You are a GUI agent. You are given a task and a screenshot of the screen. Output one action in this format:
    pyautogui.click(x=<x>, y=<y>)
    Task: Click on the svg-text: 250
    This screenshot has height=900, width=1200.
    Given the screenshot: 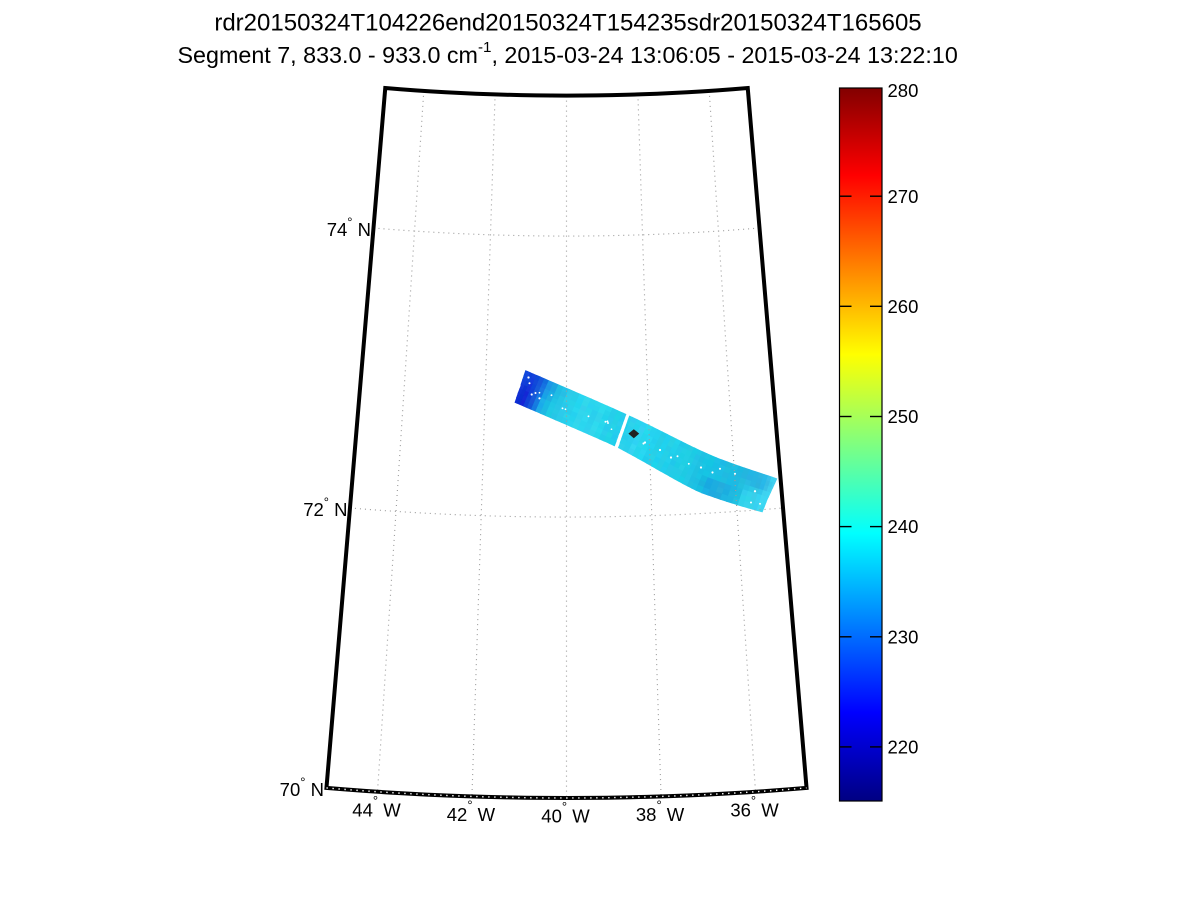 What is the action you would take?
    pyautogui.click(x=903, y=416)
    